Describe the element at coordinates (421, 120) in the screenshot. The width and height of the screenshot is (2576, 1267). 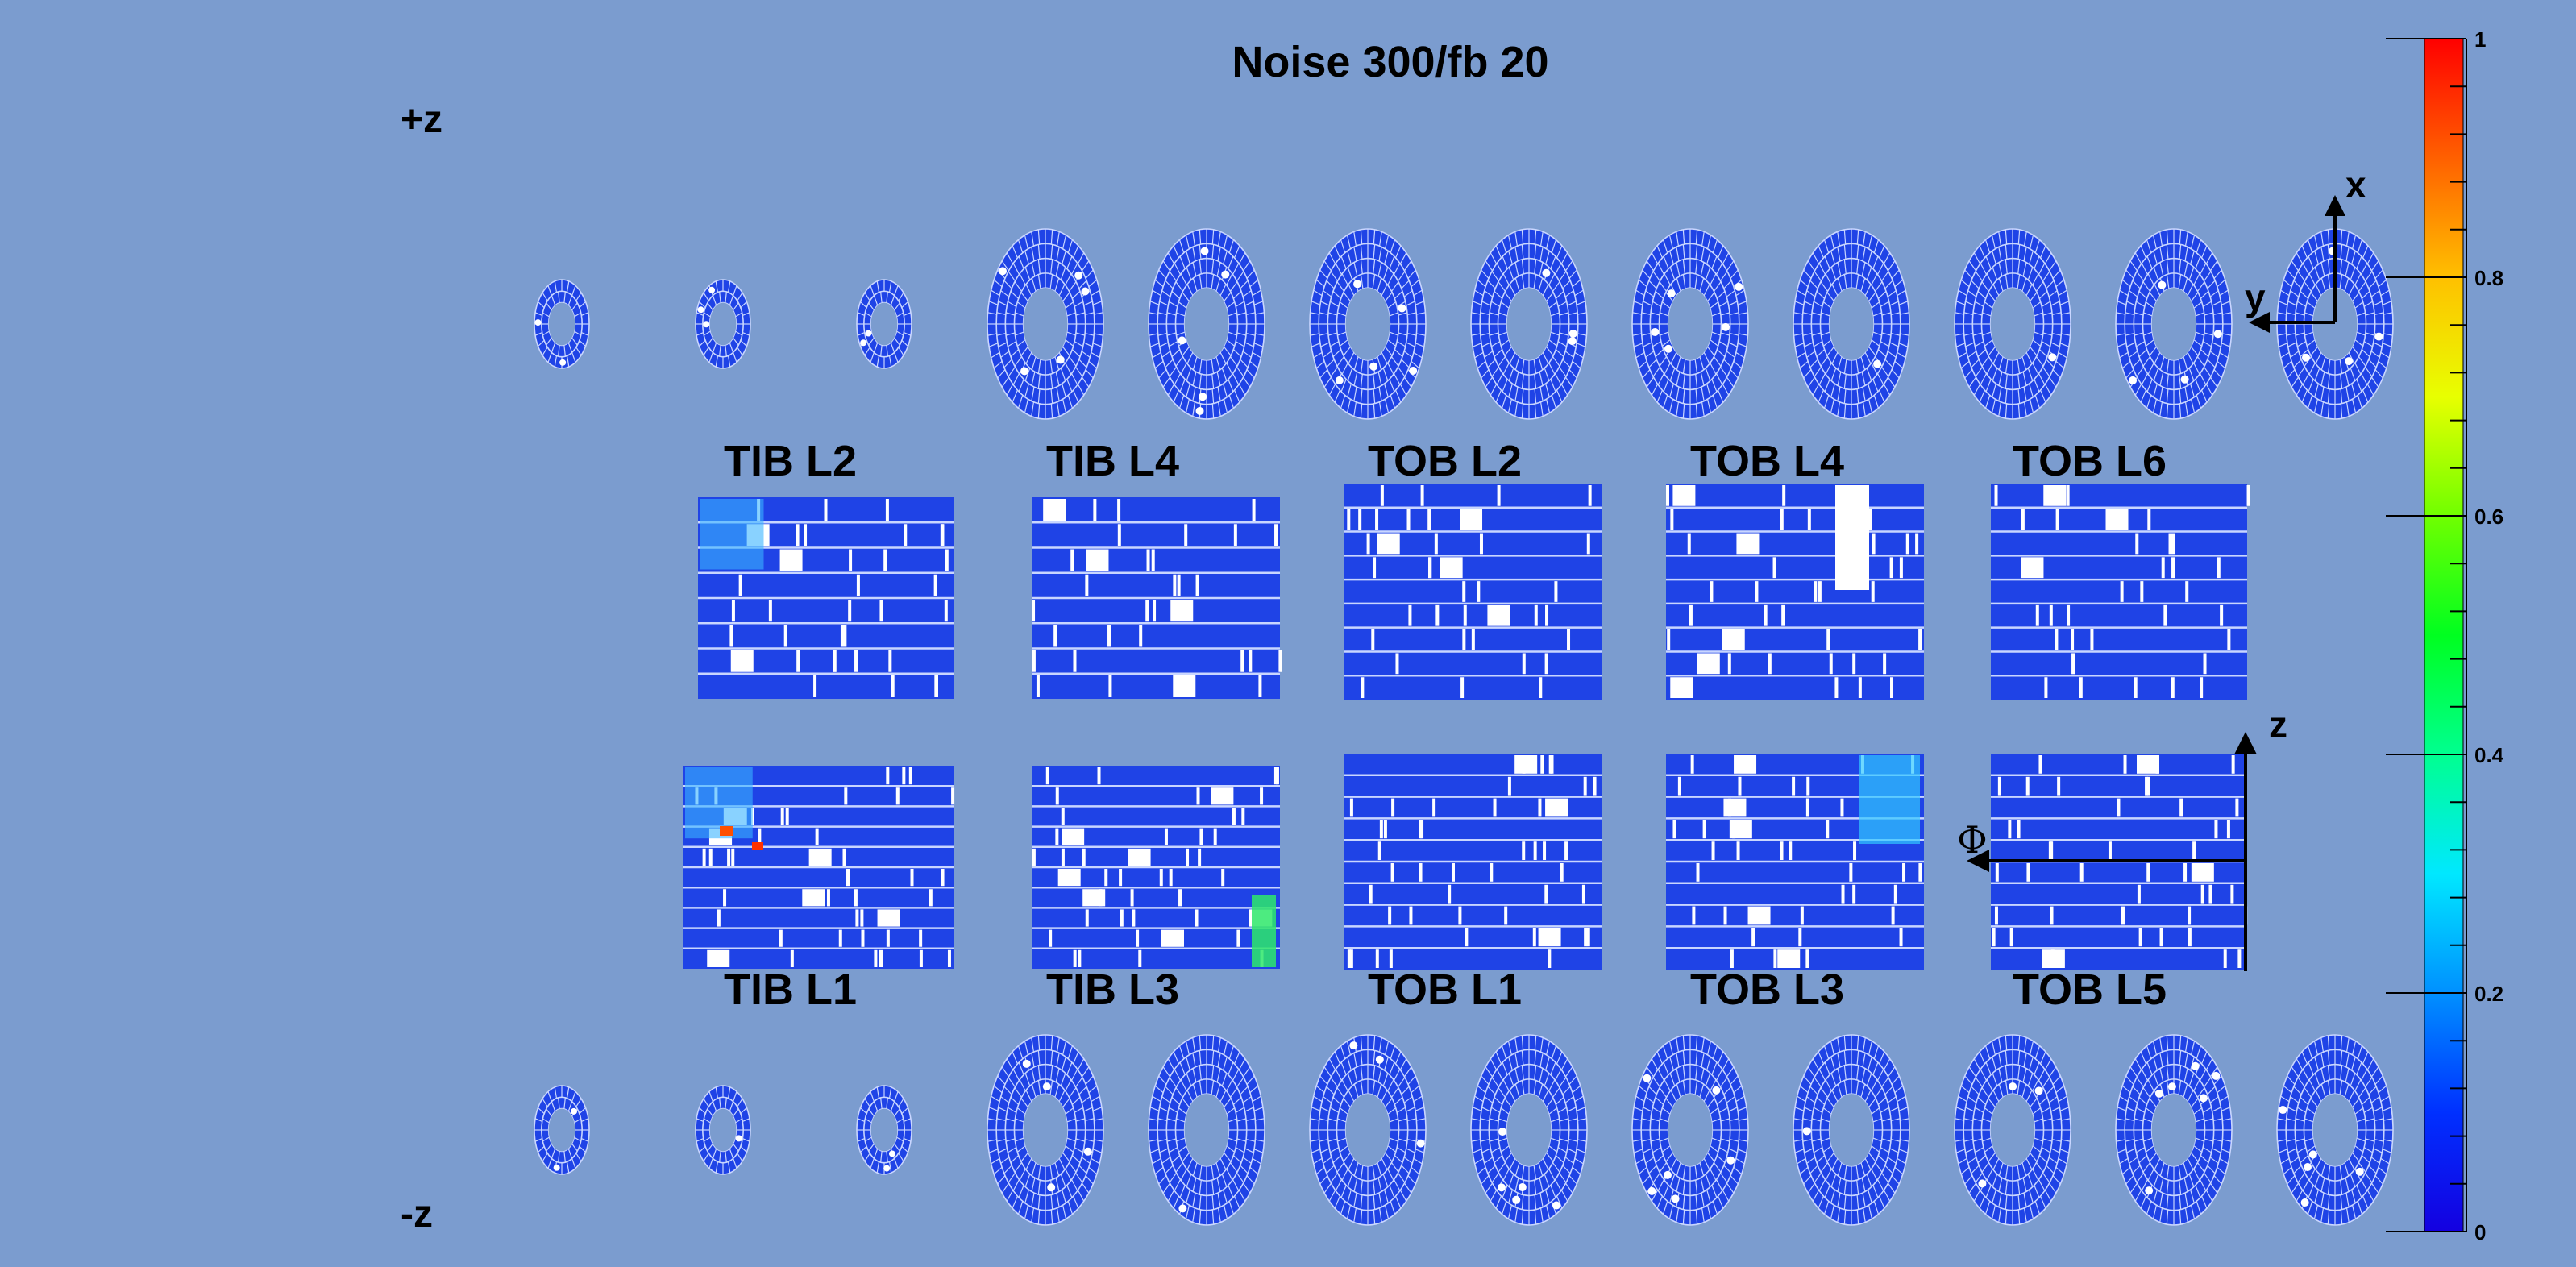
I see `plus-z-label: +z` at that location.